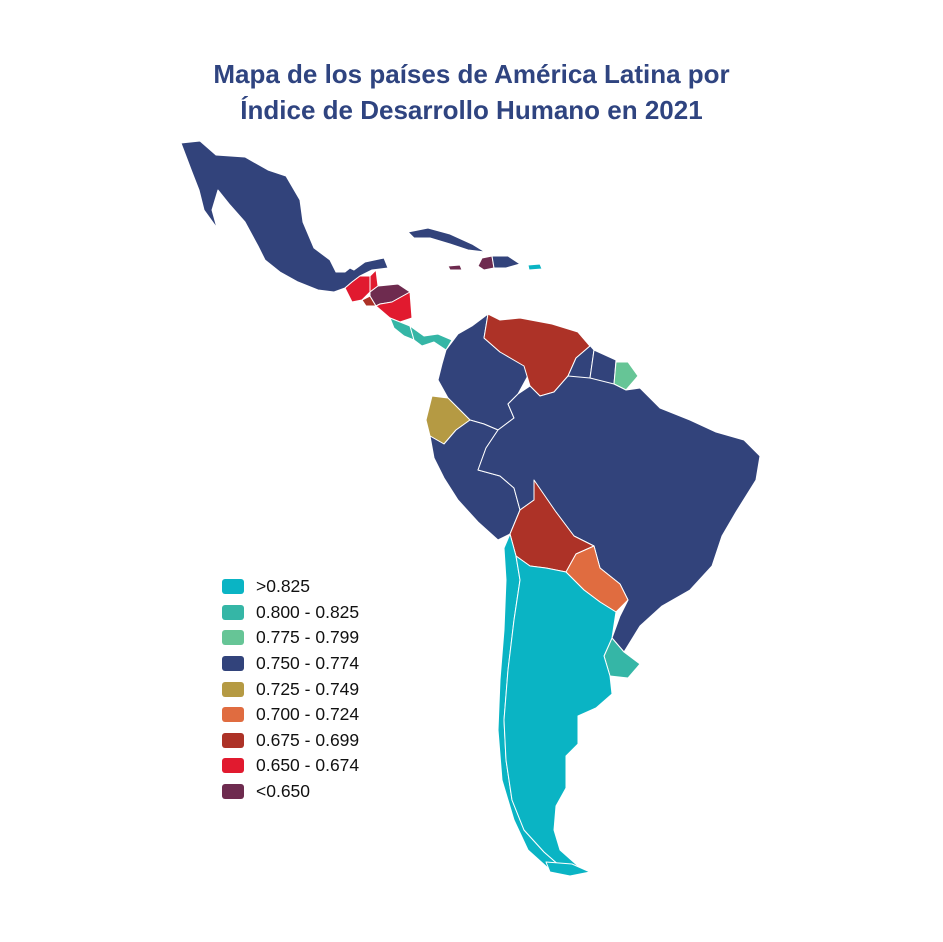  What do you see at coordinates (308, 765) in the screenshot?
I see `legend-label: 0.650 - 0.674` at bounding box center [308, 765].